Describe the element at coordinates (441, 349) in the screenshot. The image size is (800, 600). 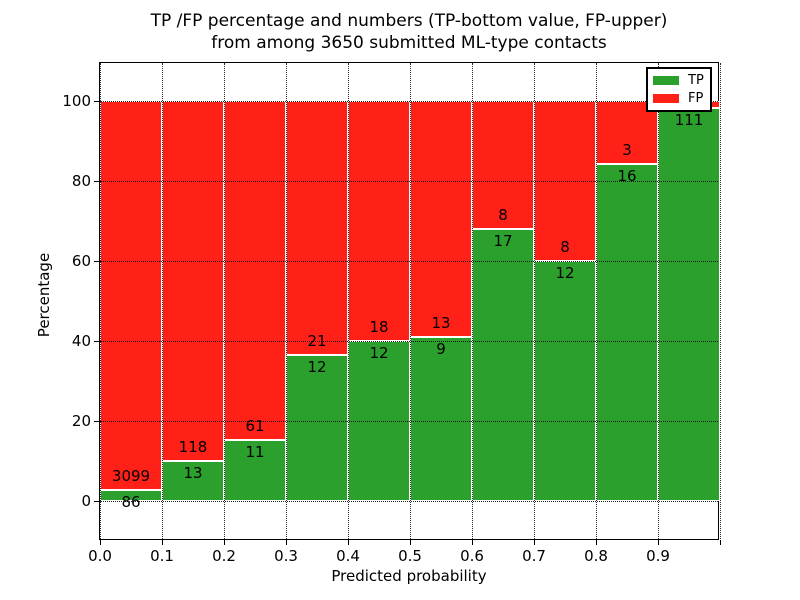
I see `tp-count-label: 9` at that location.